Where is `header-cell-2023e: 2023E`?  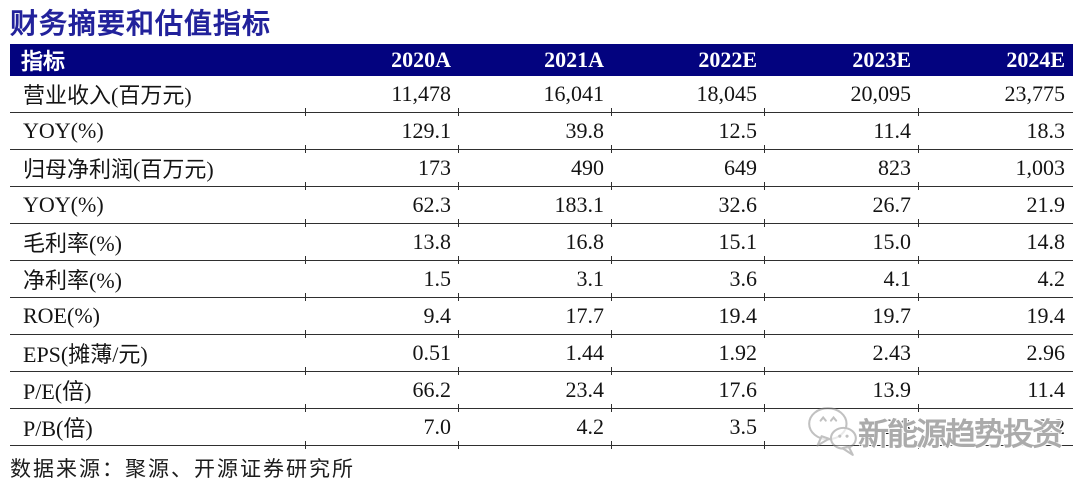
header-cell-2023e: 2023E is located at coordinates (842, 60).